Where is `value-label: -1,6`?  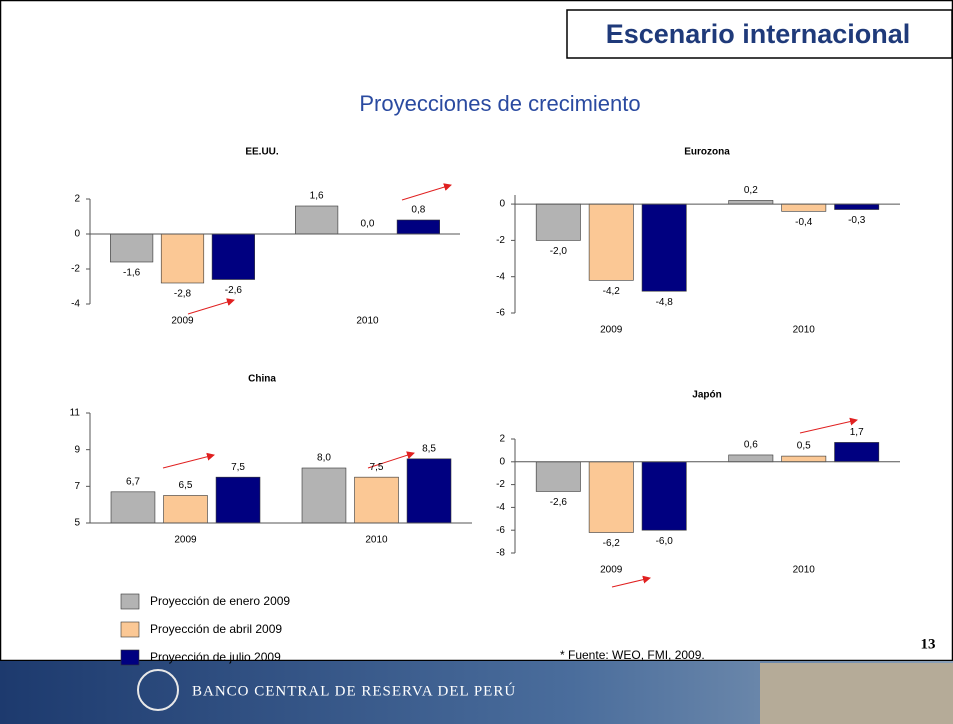 value-label: -1,6 is located at coordinates (132, 273).